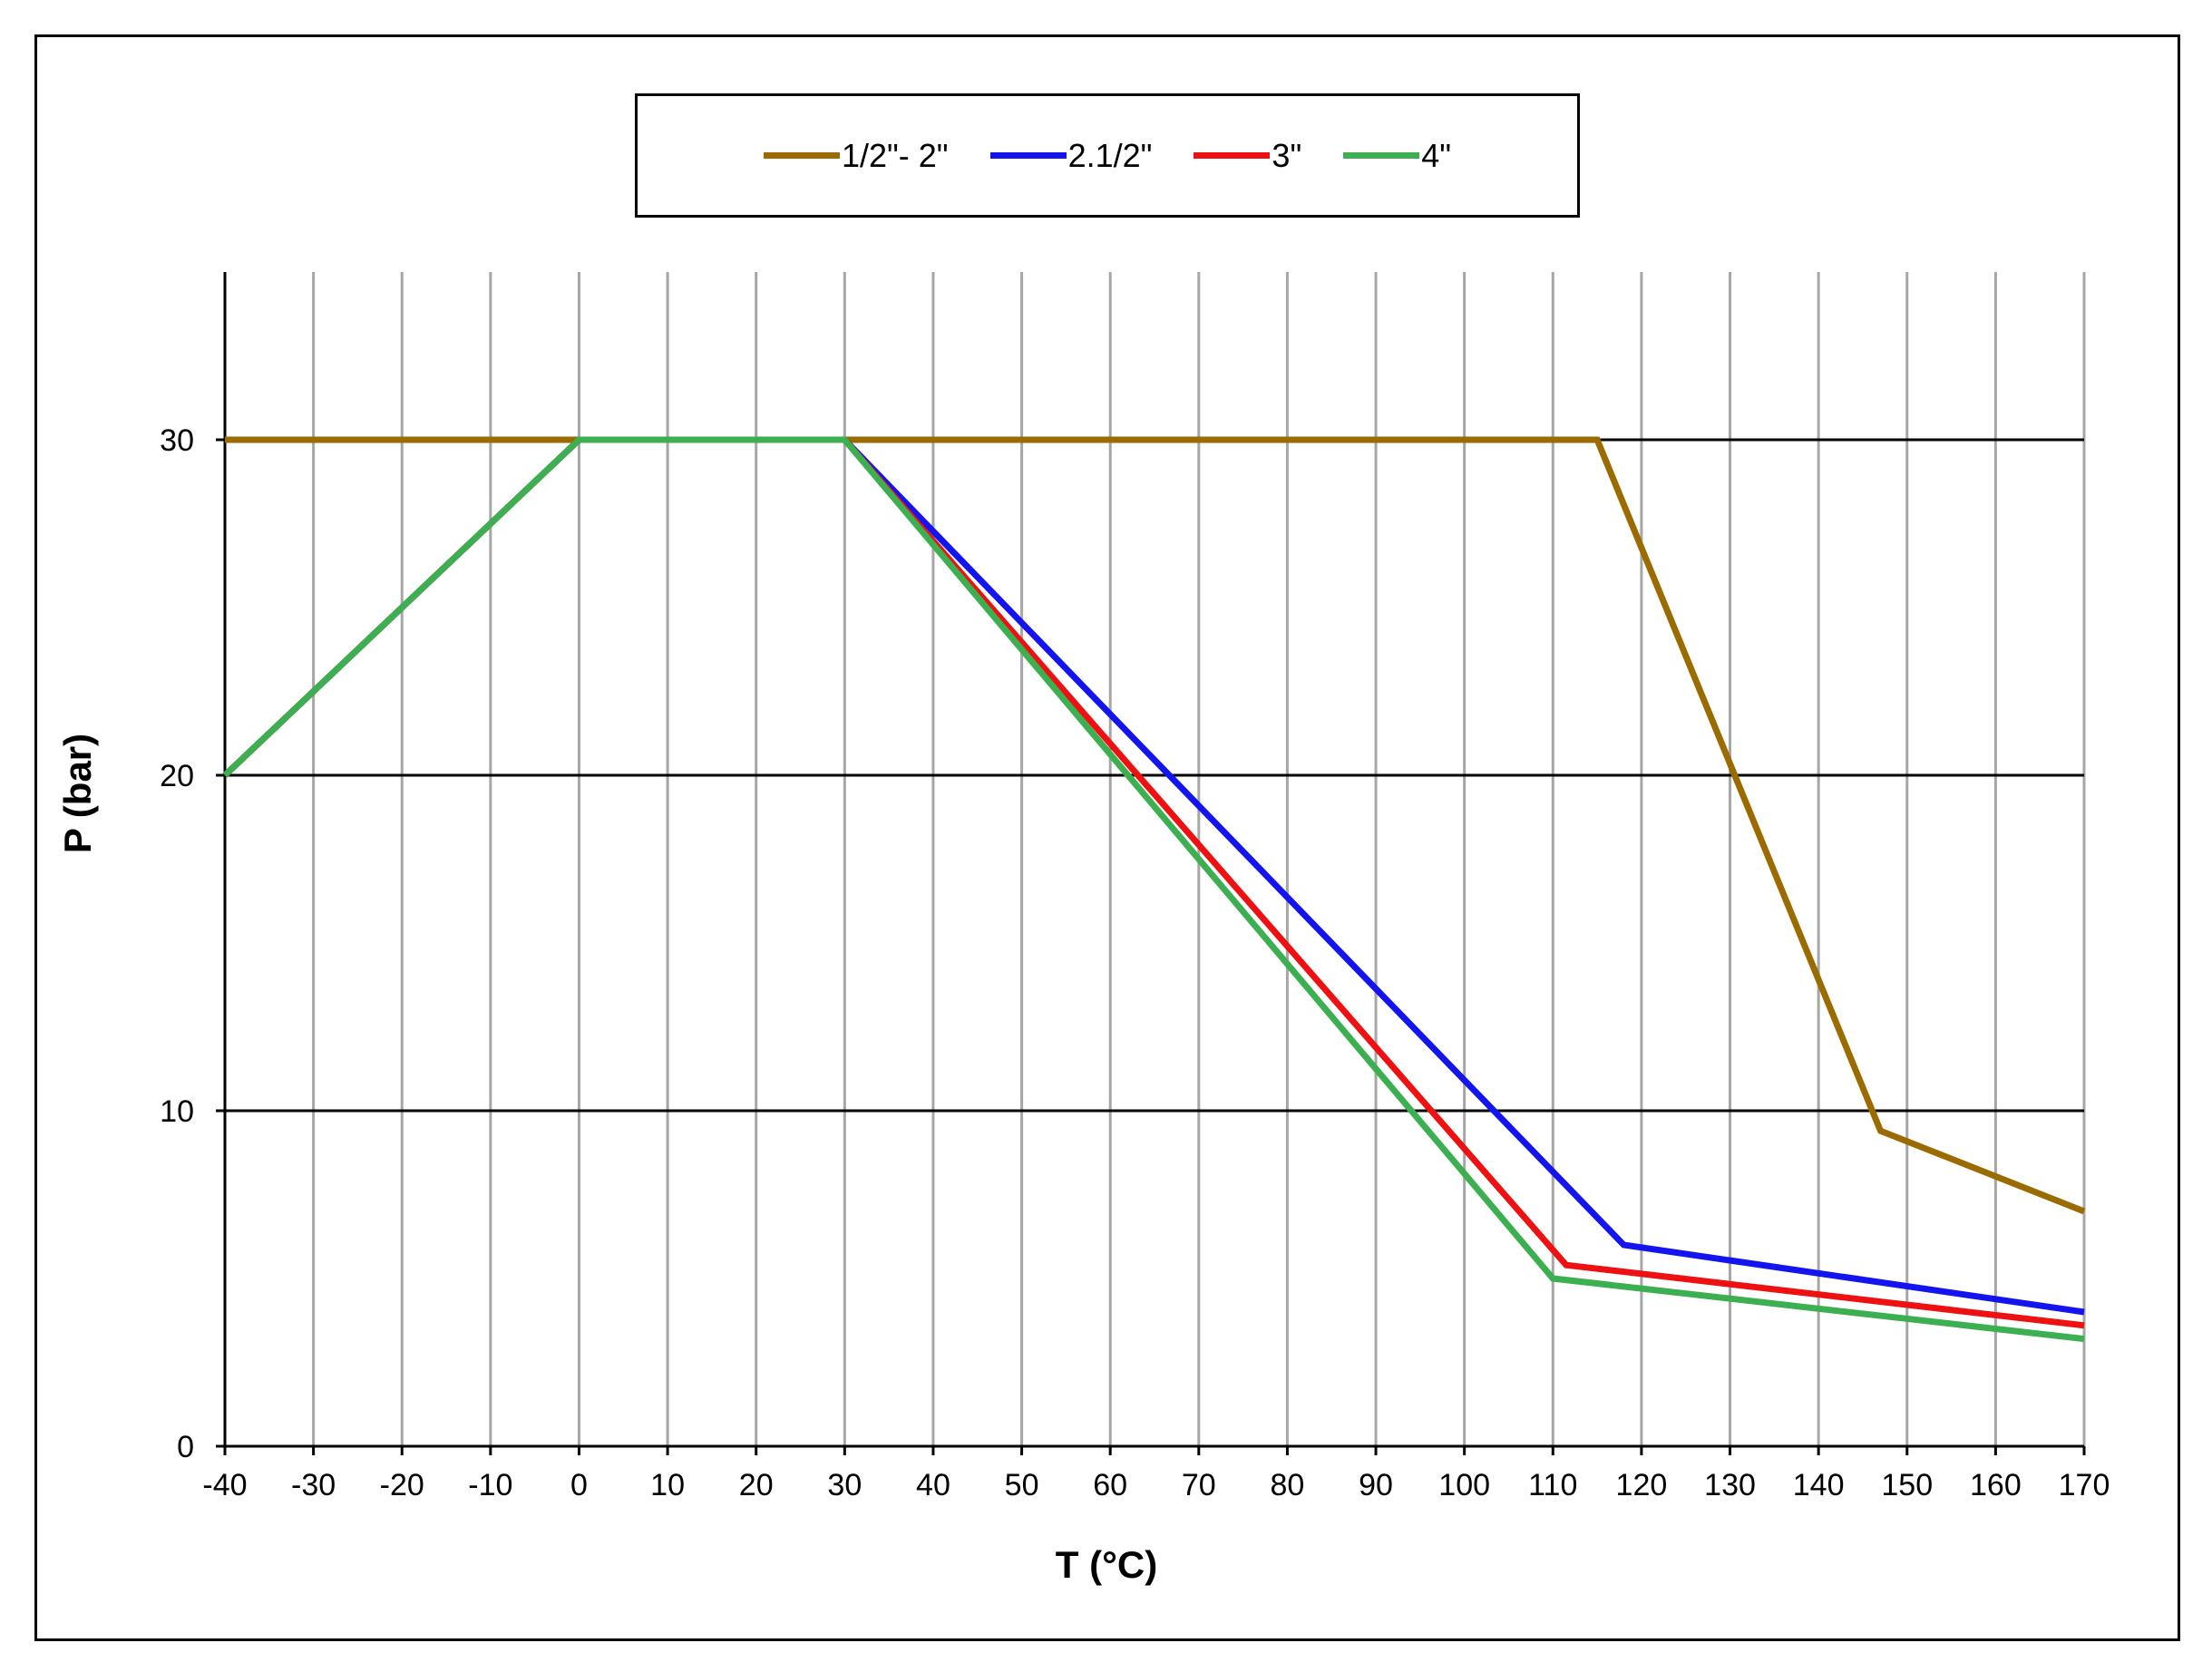  Describe the element at coordinates (77, 793) in the screenshot. I see `y-axis-title: P (bar)` at that location.